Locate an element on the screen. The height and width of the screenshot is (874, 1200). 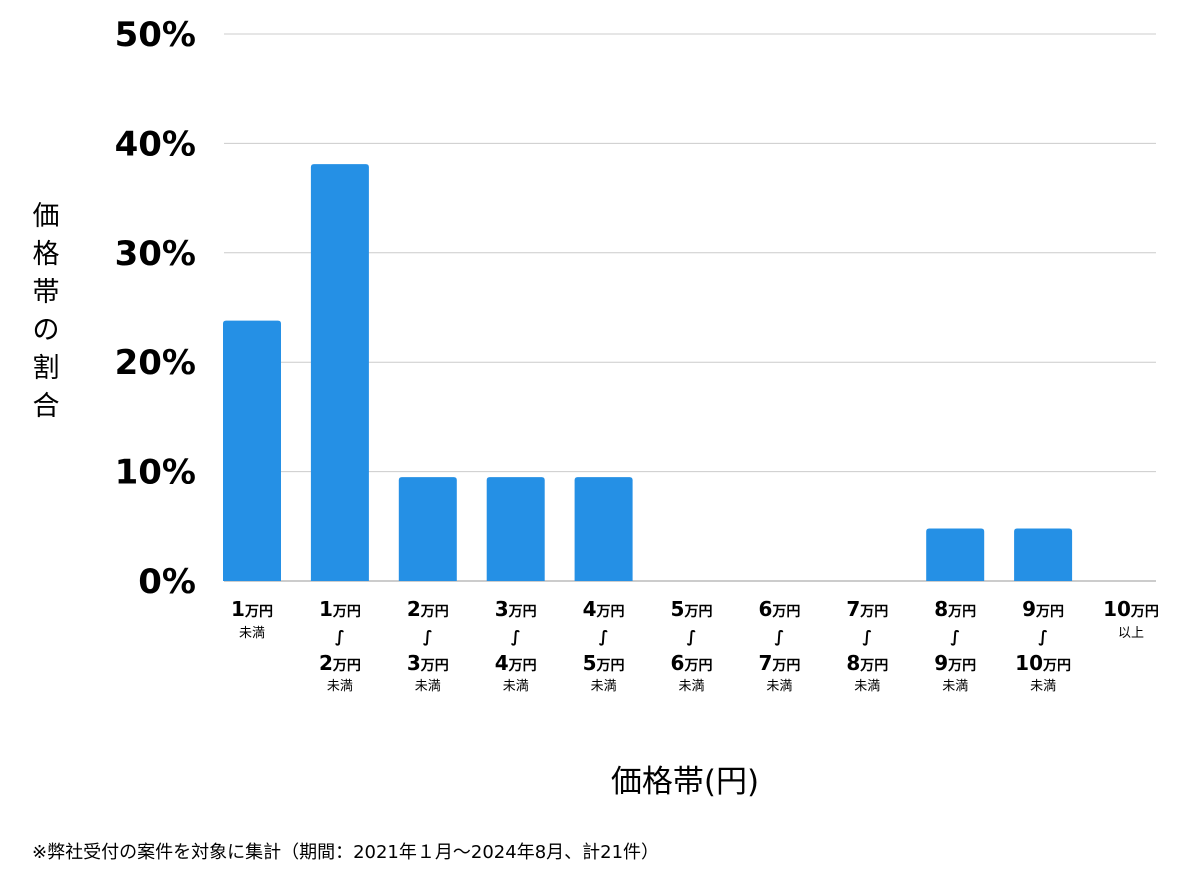
y-tick-label: 30% is located at coordinates (155, 254).